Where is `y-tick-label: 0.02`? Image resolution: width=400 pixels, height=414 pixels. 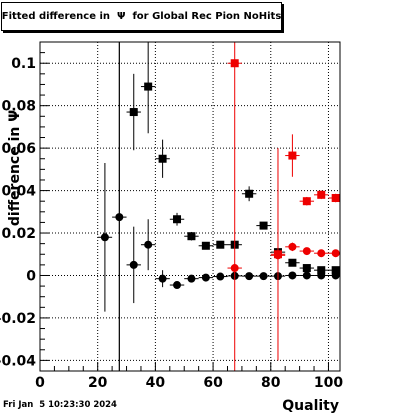 y-tick-label: 0.02 is located at coordinates (18, 234).